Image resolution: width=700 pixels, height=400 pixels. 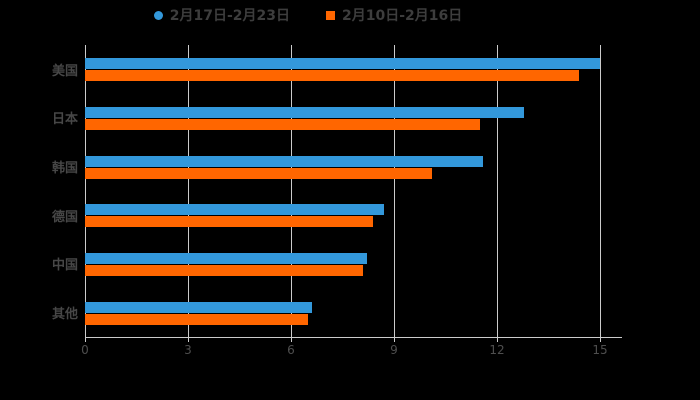 What do you see at coordinates (158, 15) in the screenshot?
I see `legend-marker-circle-icon` at bounding box center [158, 15].